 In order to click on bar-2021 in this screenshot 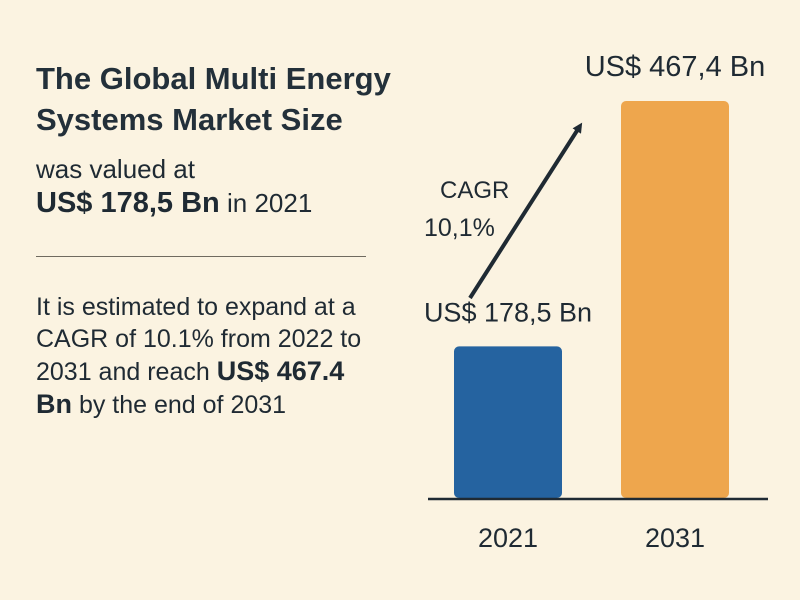, I will do `click(508, 422)`.